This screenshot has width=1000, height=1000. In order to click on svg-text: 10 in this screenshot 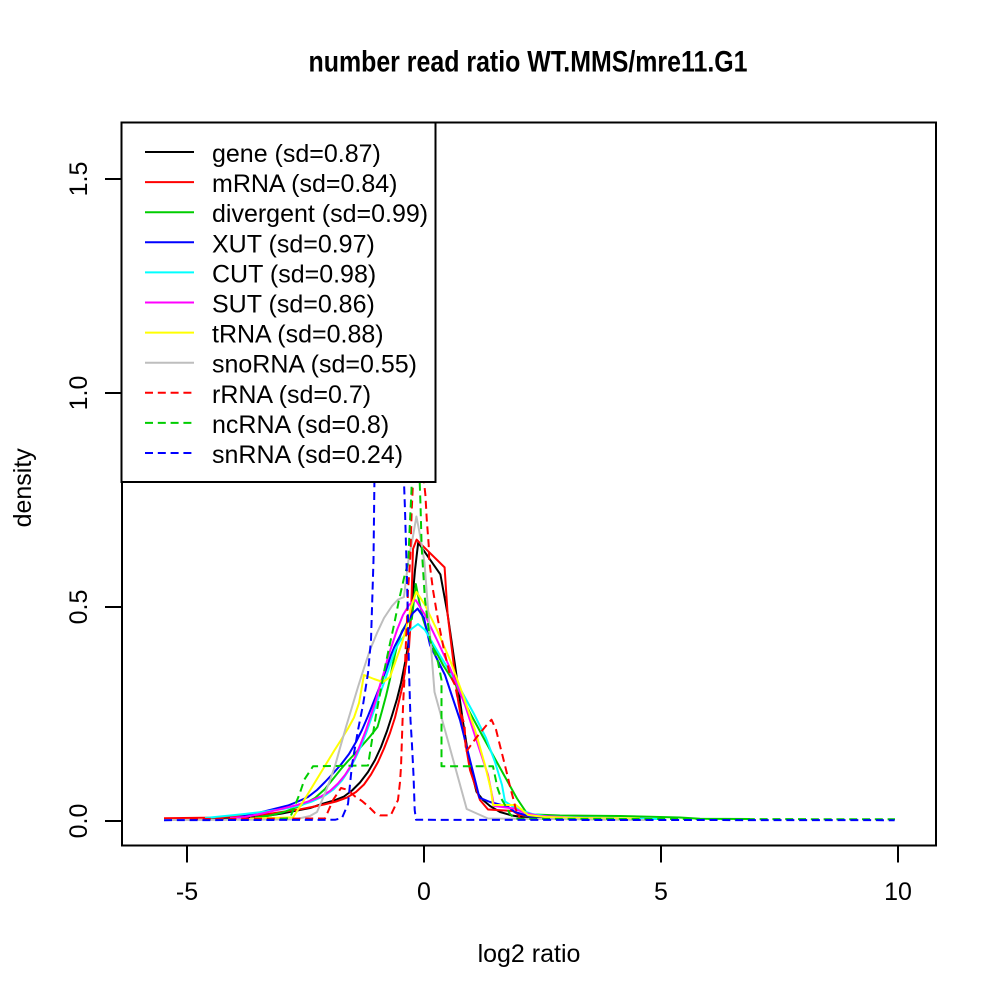, I will do `click(898, 892)`.